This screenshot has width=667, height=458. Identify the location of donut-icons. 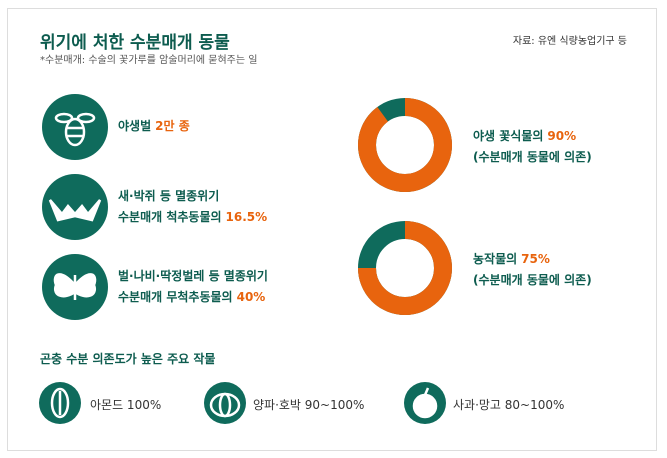
(406, 205).